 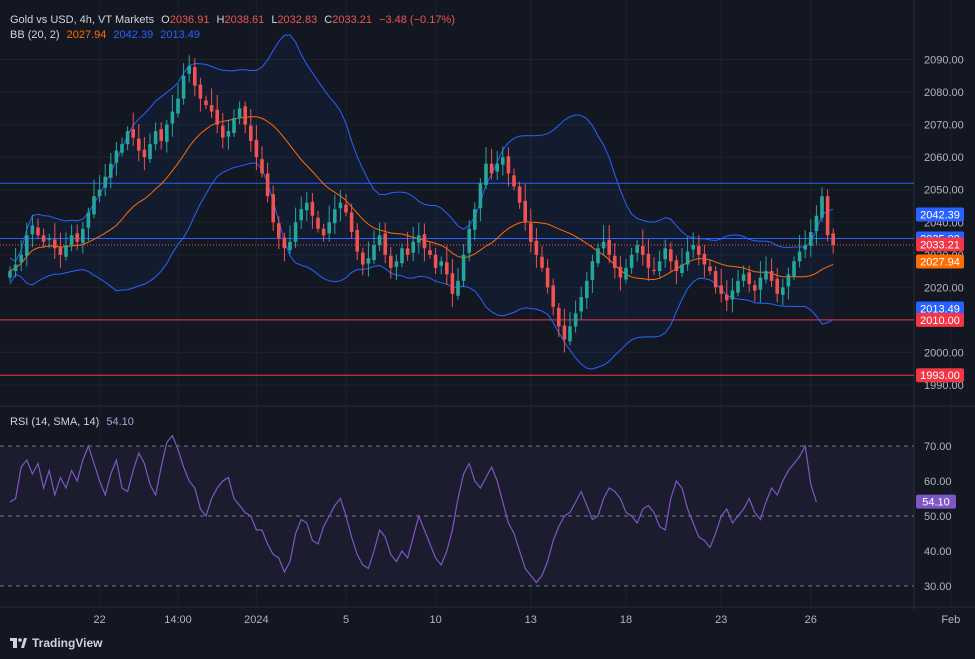 I want to click on tradingview-branding: TradingView, so click(x=56, y=643).